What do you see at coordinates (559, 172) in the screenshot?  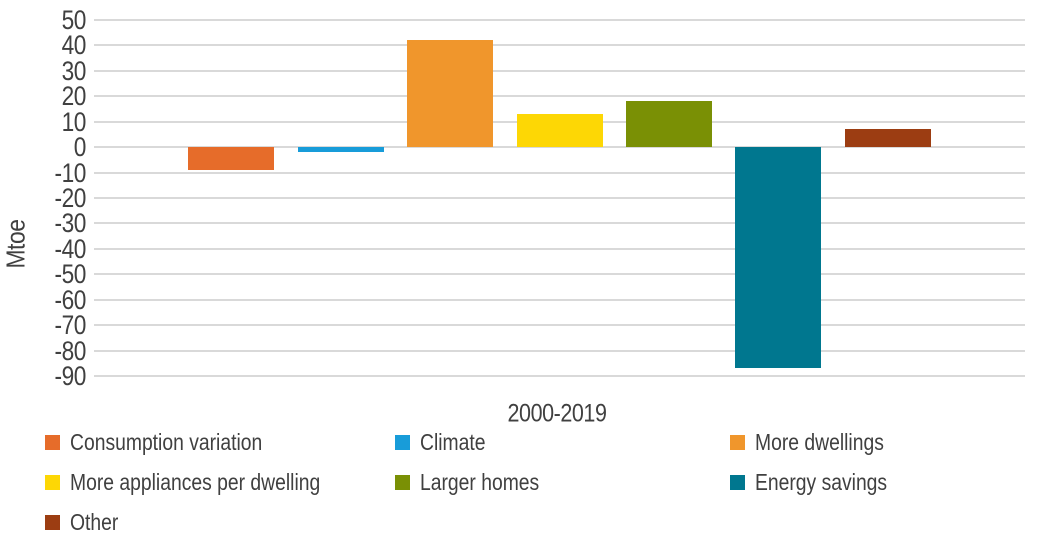 I see `gridline--10` at bounding box center [559, 172].